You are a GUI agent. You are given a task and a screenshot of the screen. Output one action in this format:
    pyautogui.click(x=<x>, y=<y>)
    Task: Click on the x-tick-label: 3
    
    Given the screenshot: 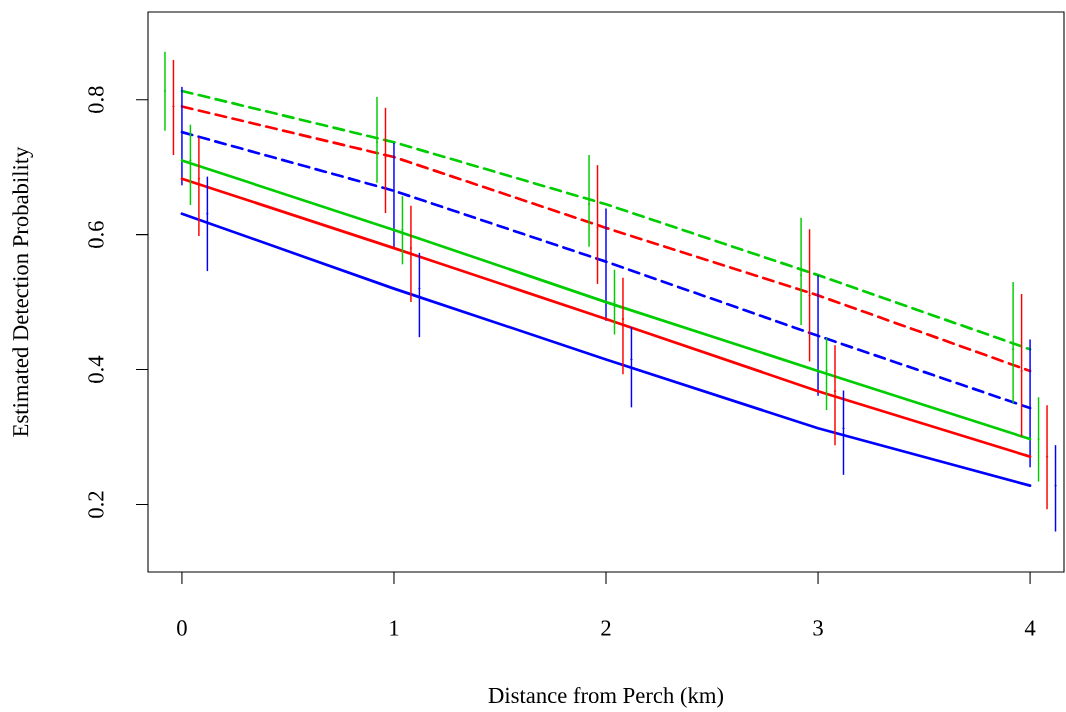 What is the action you would take?
    pyautogui.click(x=818, y=628)
    